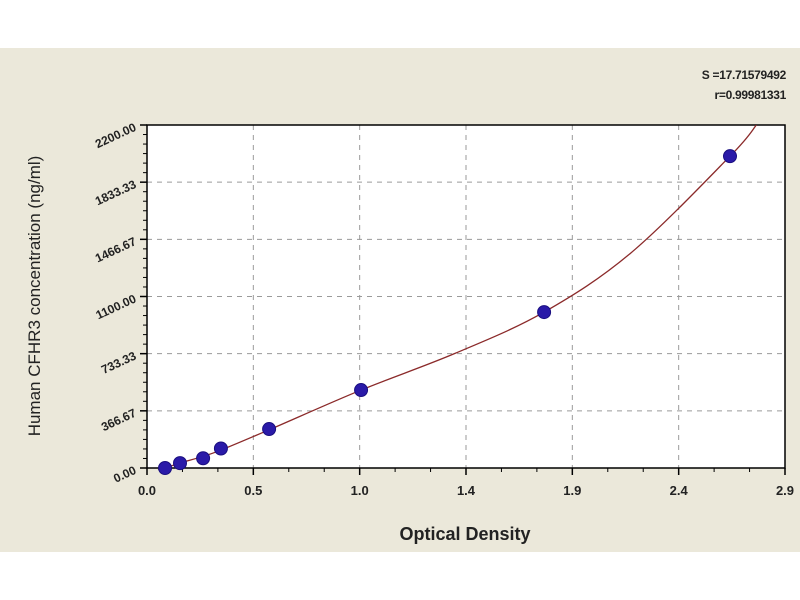 Image resolution: width=800 pixels, height=600 pixels. What do you see at coordinates (118, 420) in the screenshot?
I see `y-tick-label: 366.67` at bounding box center [118, 420].